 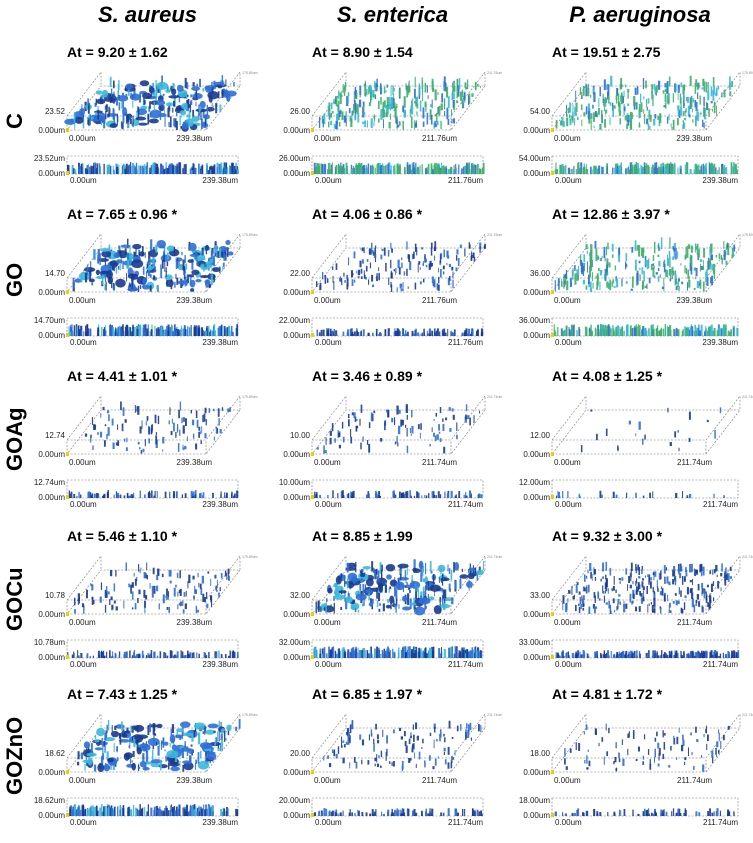 What do you see at coordinates (147, 431) in the screenshot?
I see `panel-3d: 12.74 0.00um 0.00um 239.38um 175.89um` at bounding box center [147, 431].